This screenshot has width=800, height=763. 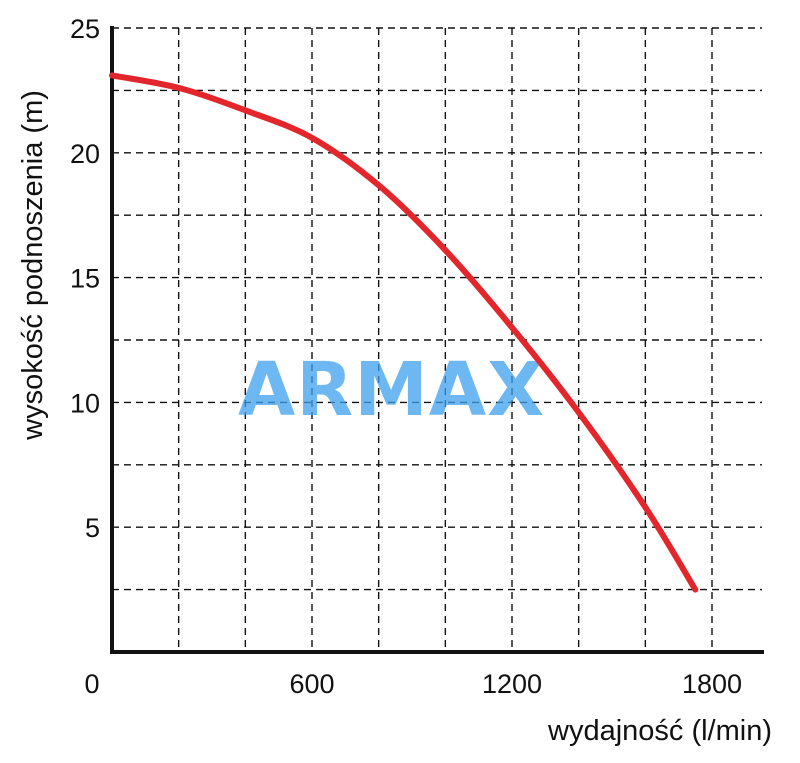 I want to click on x-axis-title: wydajność (l/min), so click(x=659, y=731).